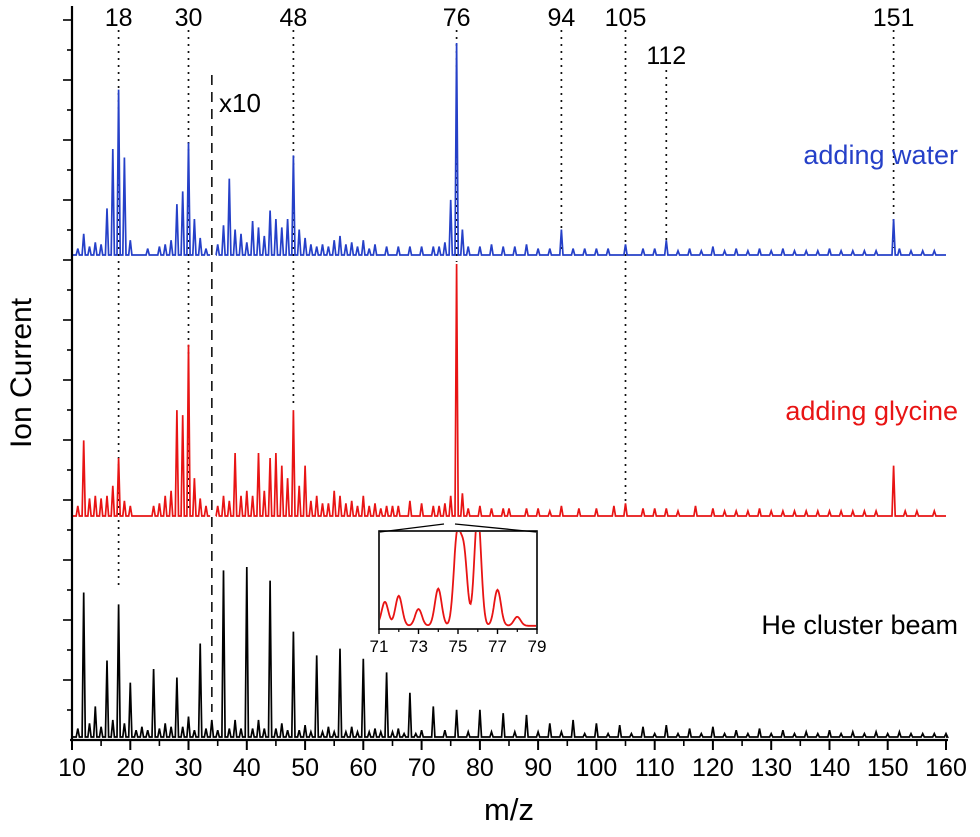 This screenshot has width=980, height=837. I want to click on x-tick-label: 110, so click(655, 768).